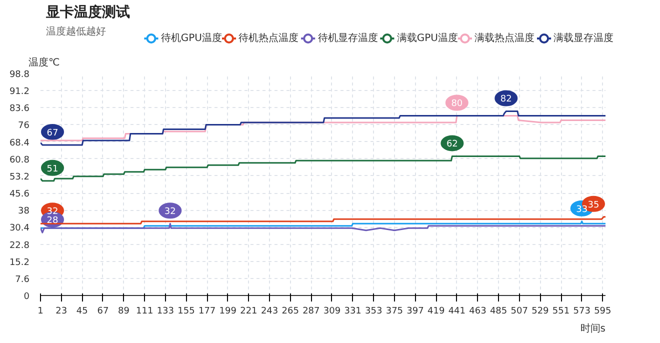  I want to click on annotation: 33, so click(582, 209).